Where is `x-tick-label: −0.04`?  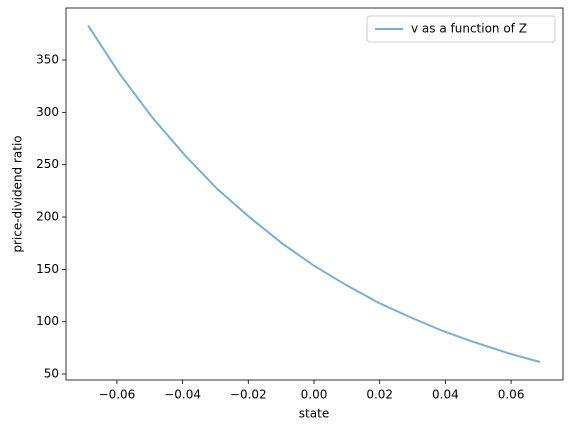
x-tick-label: −0.04 is located at coordinates (182, 395).